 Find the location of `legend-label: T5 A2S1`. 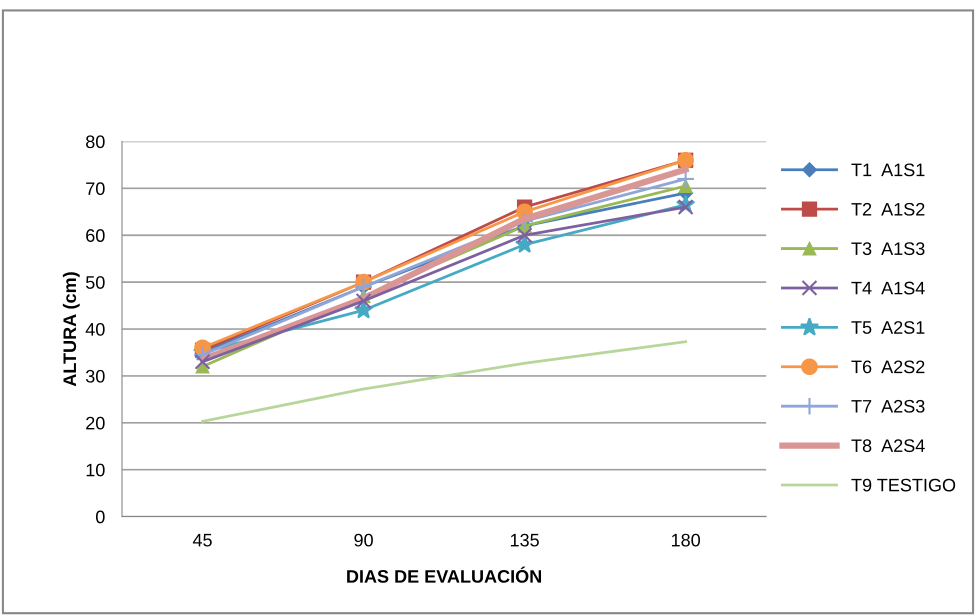

legend-label: T5 A2S1 is located at coordinates (887, 327).